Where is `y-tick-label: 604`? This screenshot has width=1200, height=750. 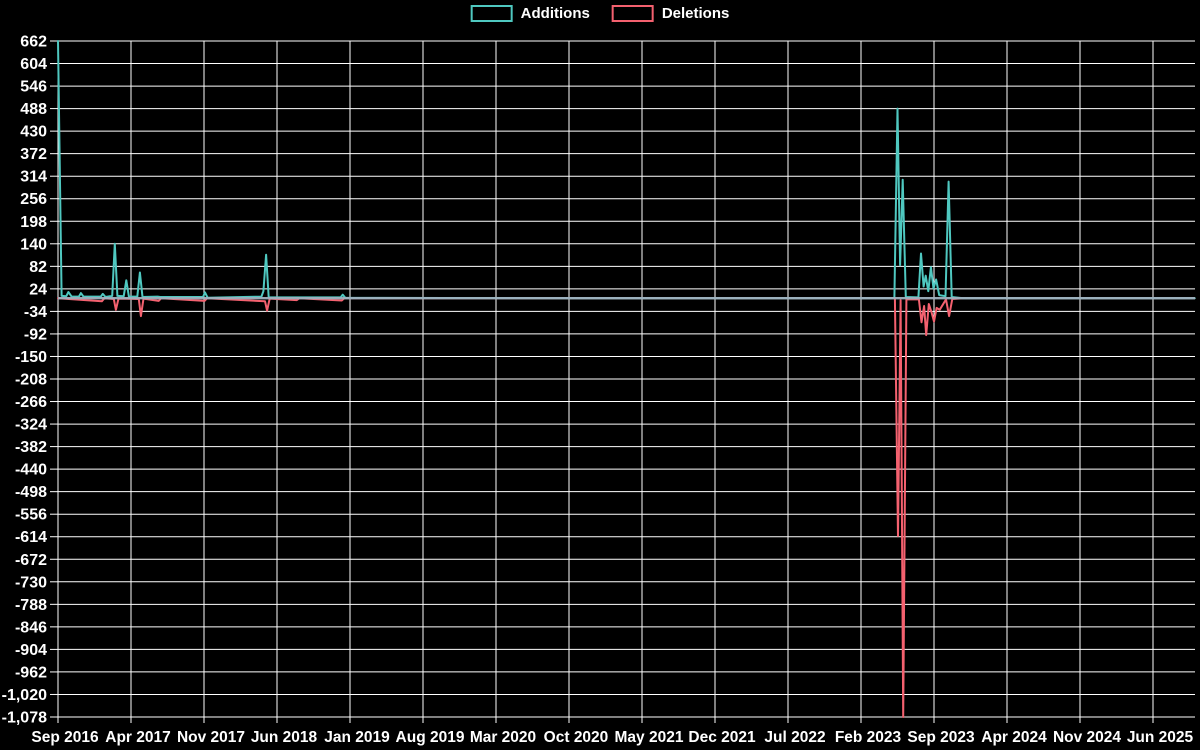 y-tick-label: 604 is located at coordinates (33, 64).